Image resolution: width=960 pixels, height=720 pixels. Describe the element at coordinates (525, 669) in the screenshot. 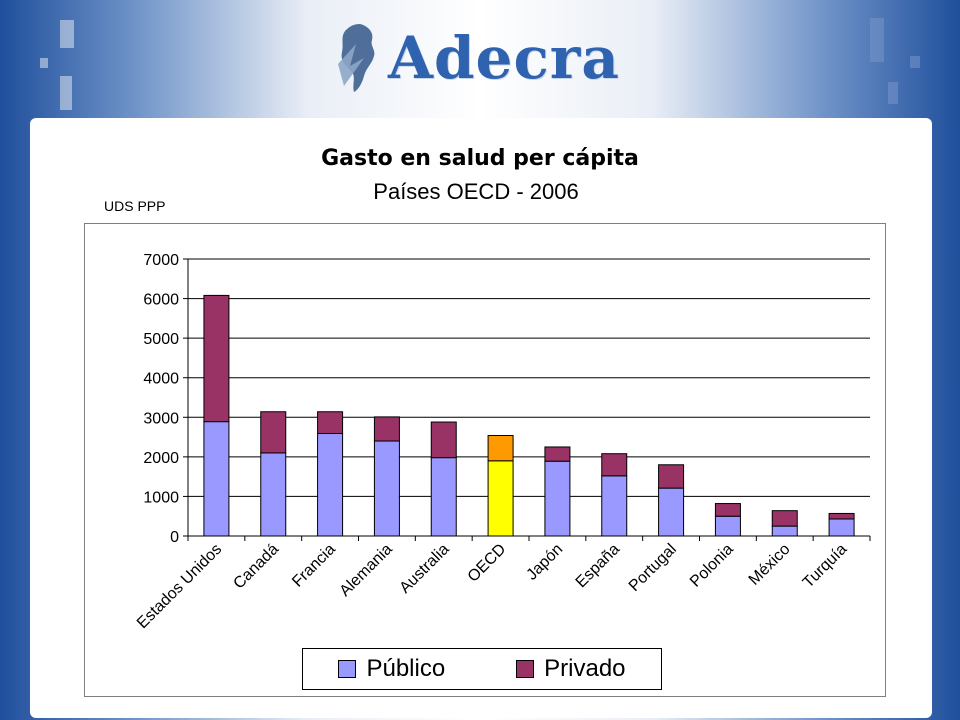

I see `legend-swatch-private` at that location.